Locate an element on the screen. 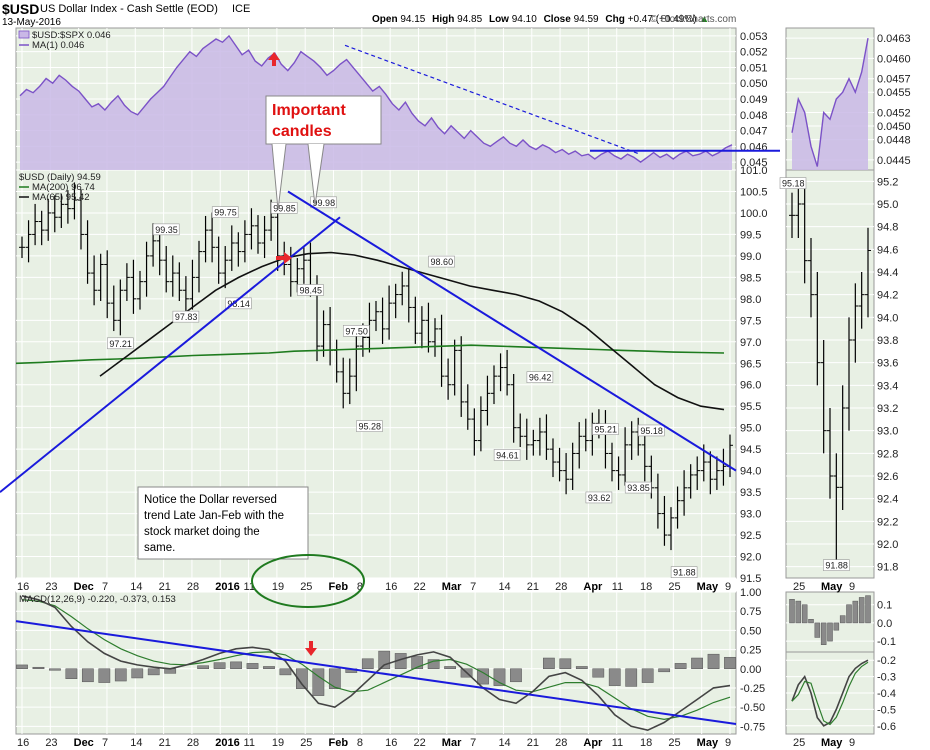 The image size is (930, 750). price-callout-label: 97.21 is located at coordinates (120, 344).